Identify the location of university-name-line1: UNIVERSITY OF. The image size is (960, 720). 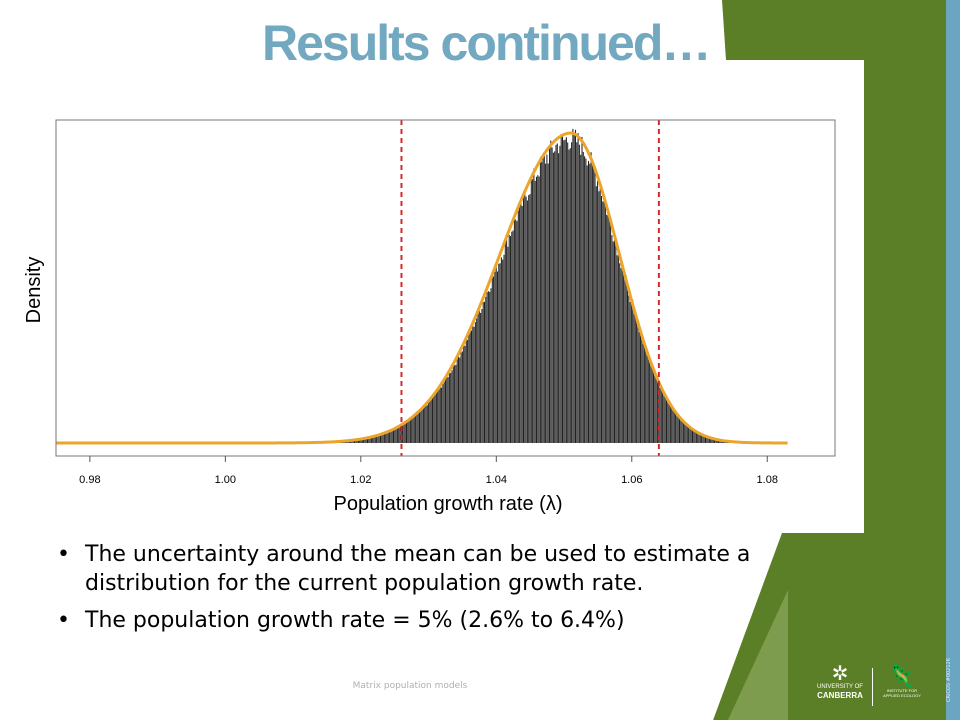
(840, 687).